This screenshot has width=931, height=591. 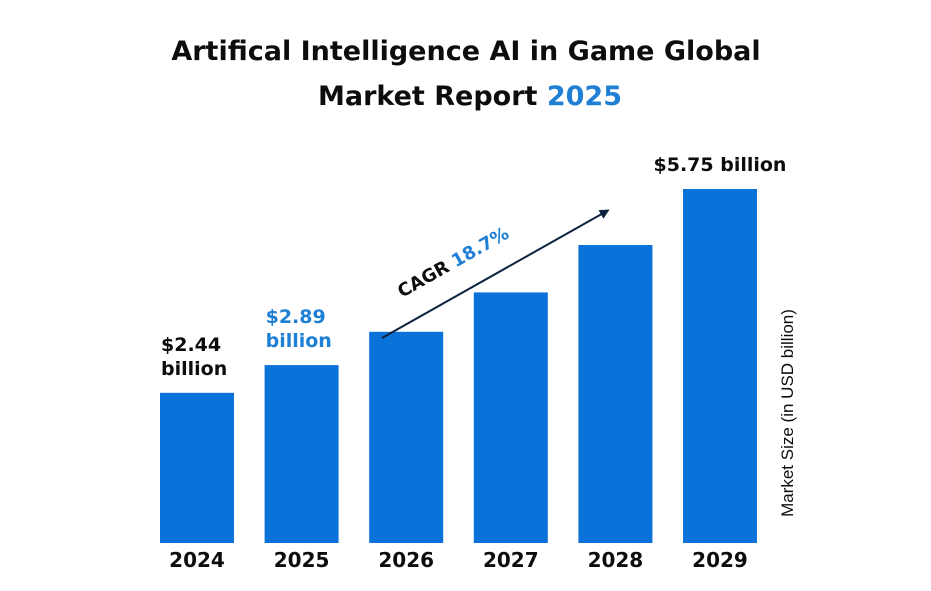 I want to click on chart-title-line-2: Market Report 2025, so click(x=470, y=96).